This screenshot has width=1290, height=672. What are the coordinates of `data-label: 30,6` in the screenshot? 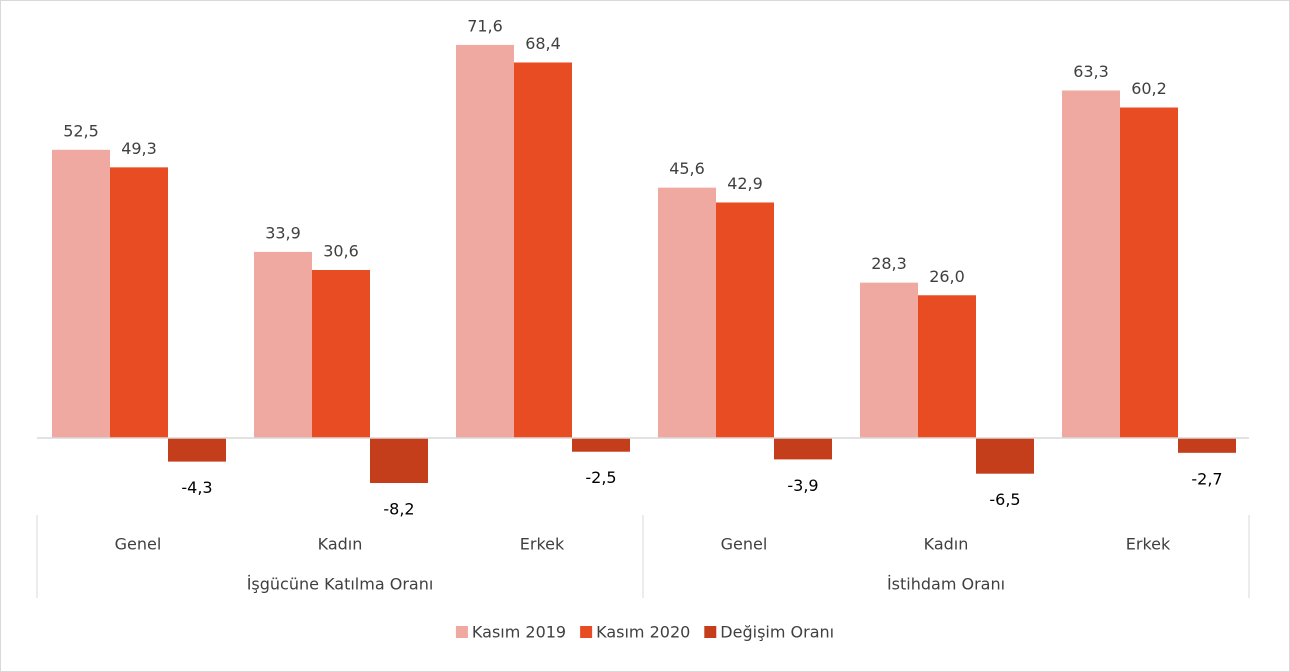 It's located at (341, 251).